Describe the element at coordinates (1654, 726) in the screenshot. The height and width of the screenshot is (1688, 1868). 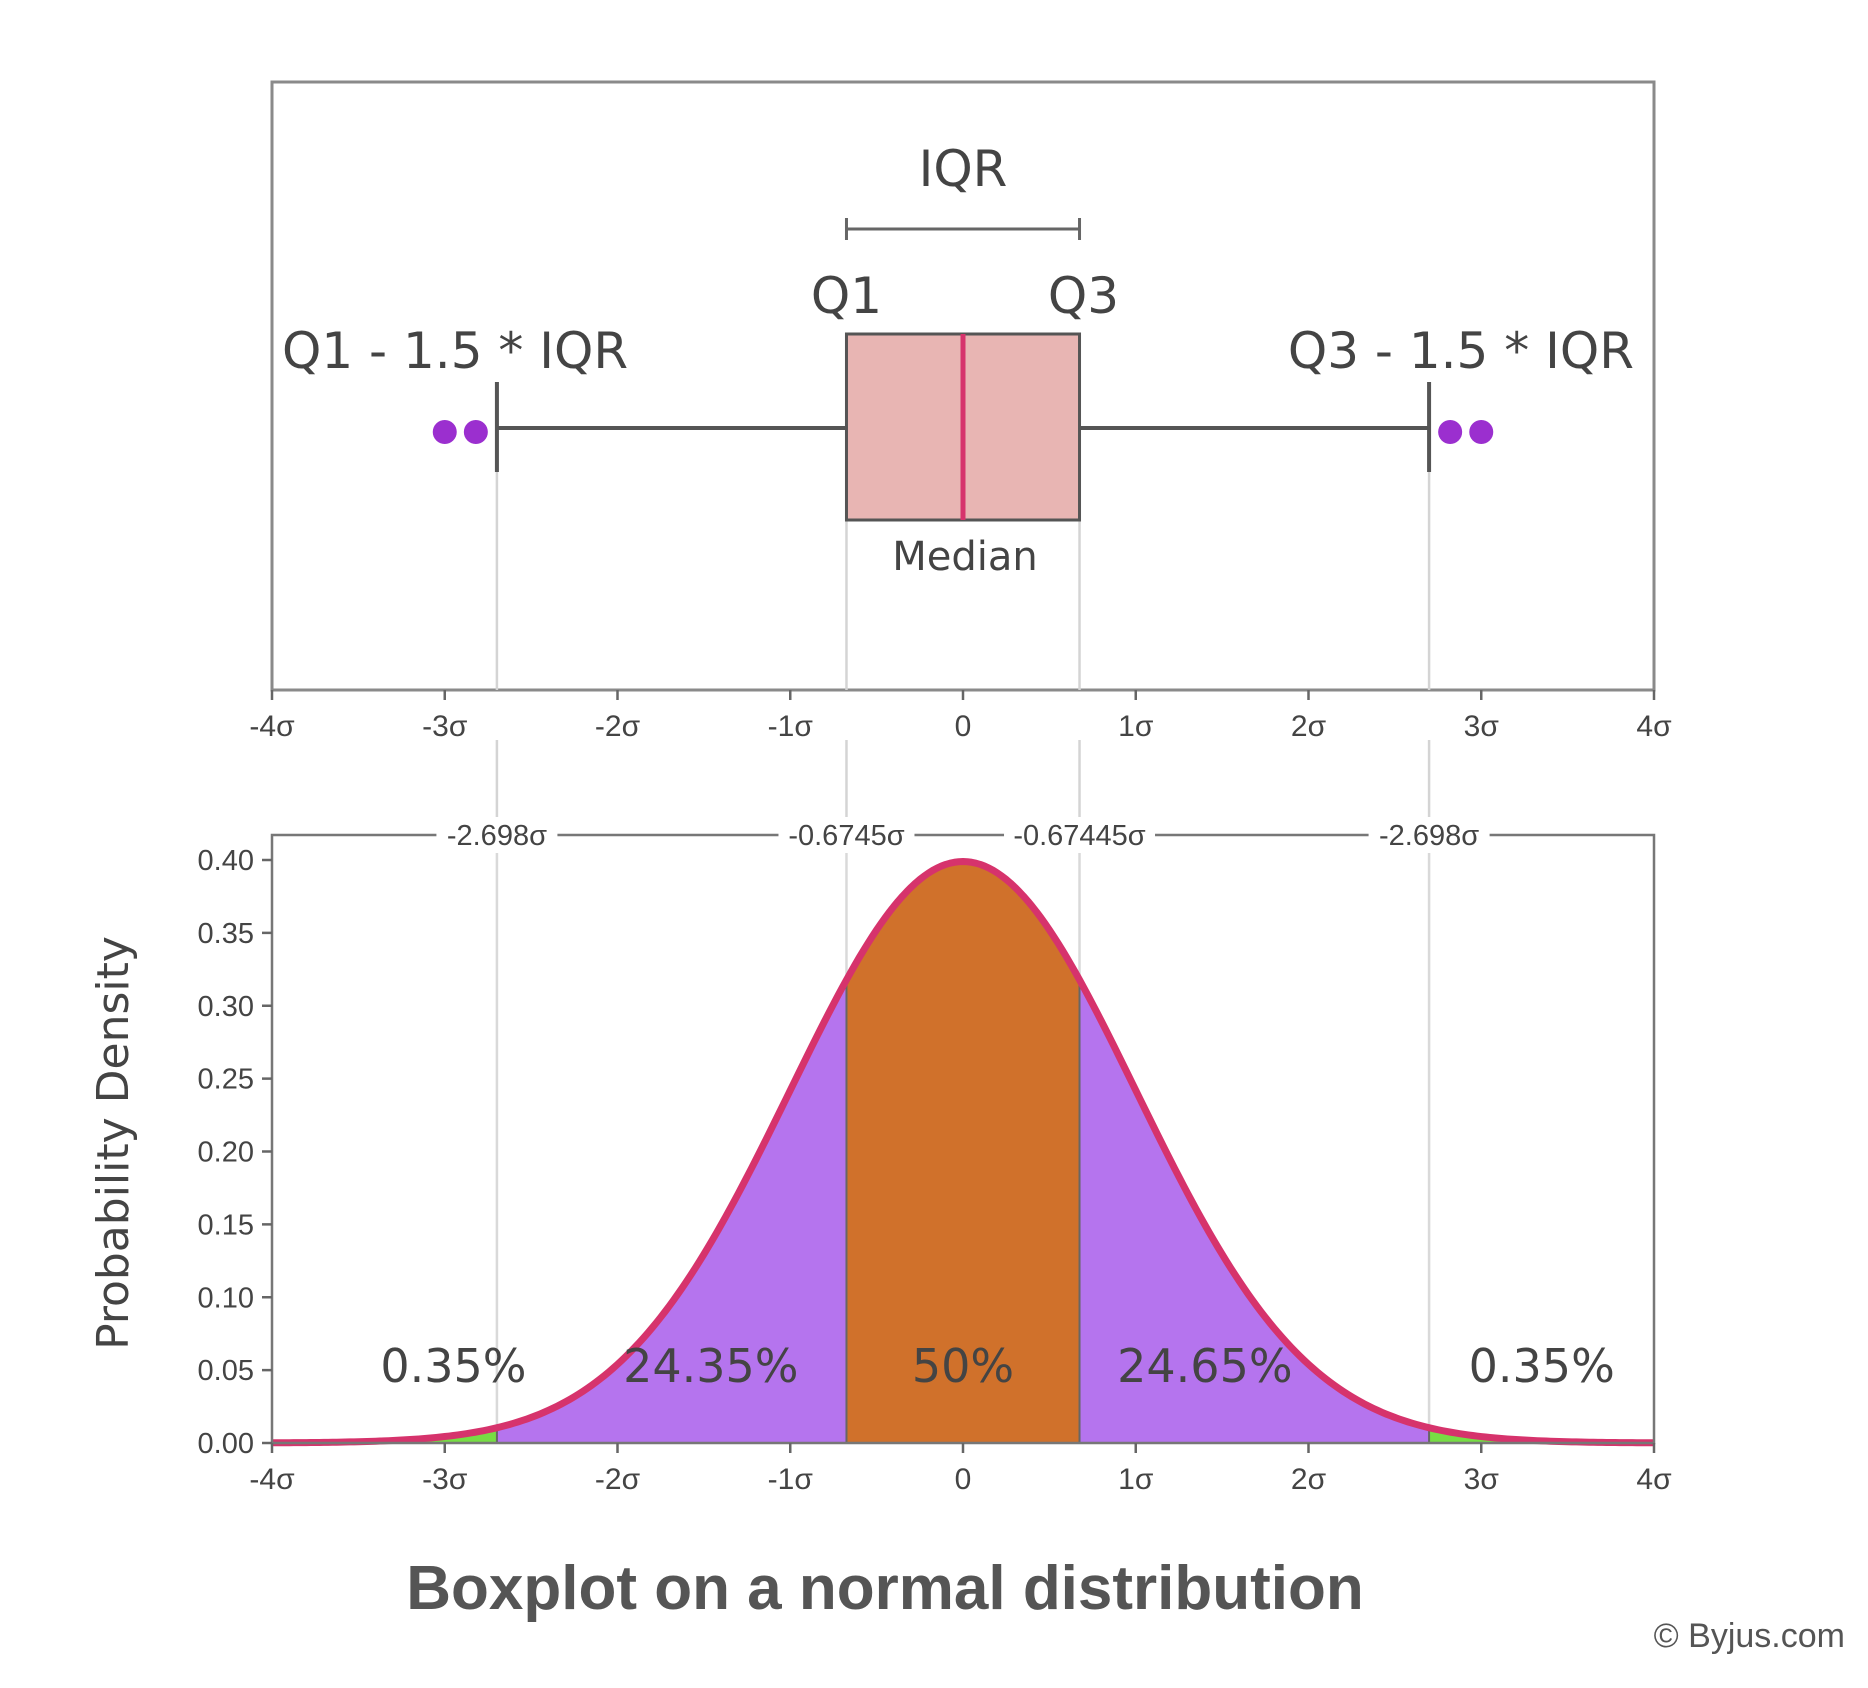
I see `boxplot-x-tick-label: 4σ` at that location.